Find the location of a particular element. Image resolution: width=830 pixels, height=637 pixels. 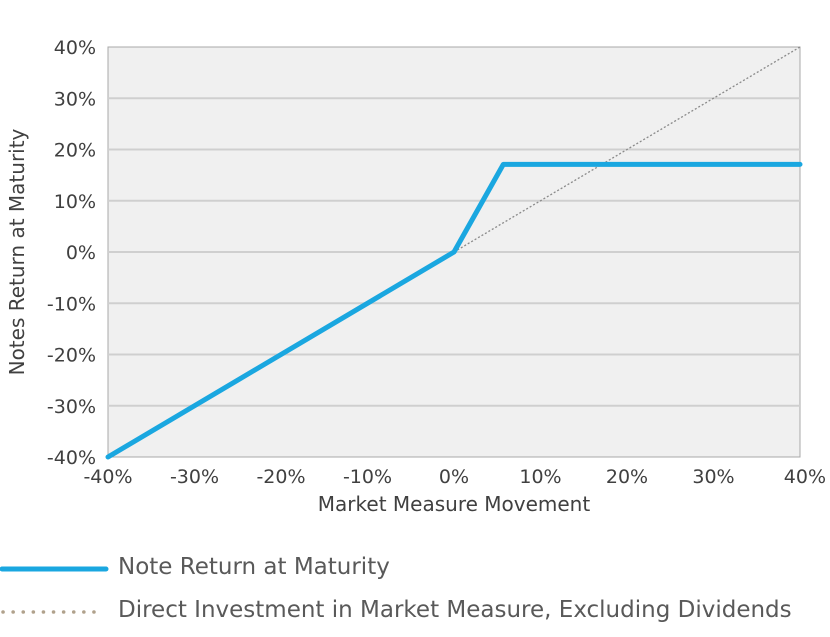

y-tick-label: 40% is located at coordinates (75, 48).